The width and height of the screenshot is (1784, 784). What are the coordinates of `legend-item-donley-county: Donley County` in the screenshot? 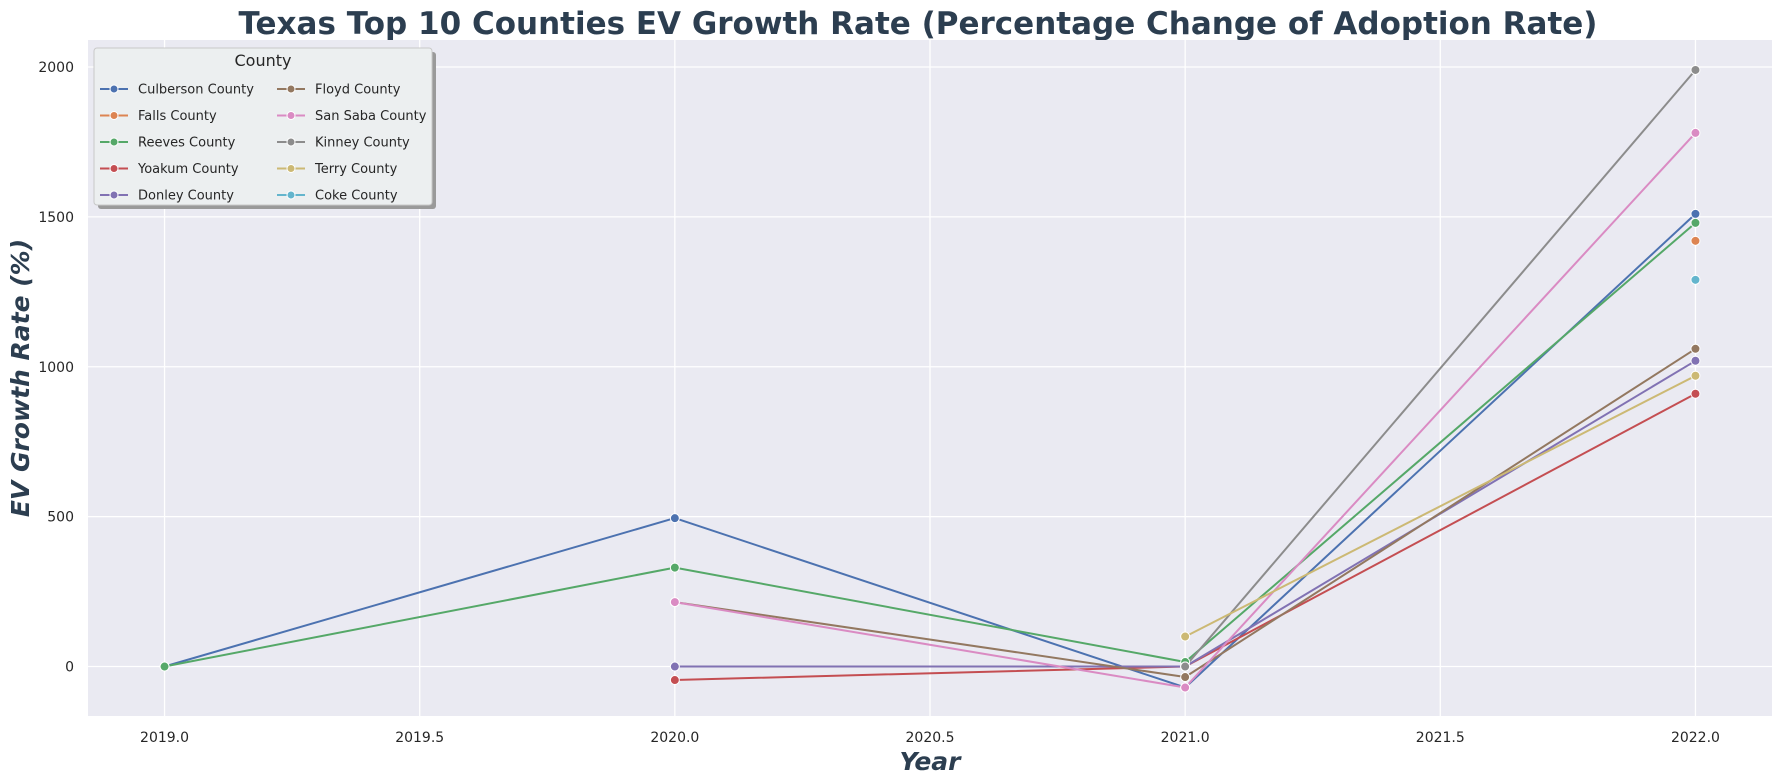 It's located at (167, 196).